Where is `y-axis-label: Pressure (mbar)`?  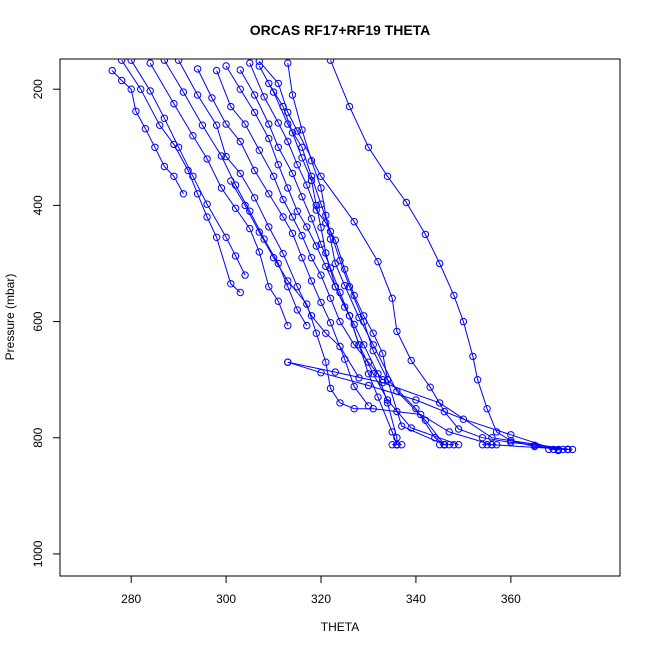
y-axis-label: Pressure (mbar) is located at coordinates (10, 317).